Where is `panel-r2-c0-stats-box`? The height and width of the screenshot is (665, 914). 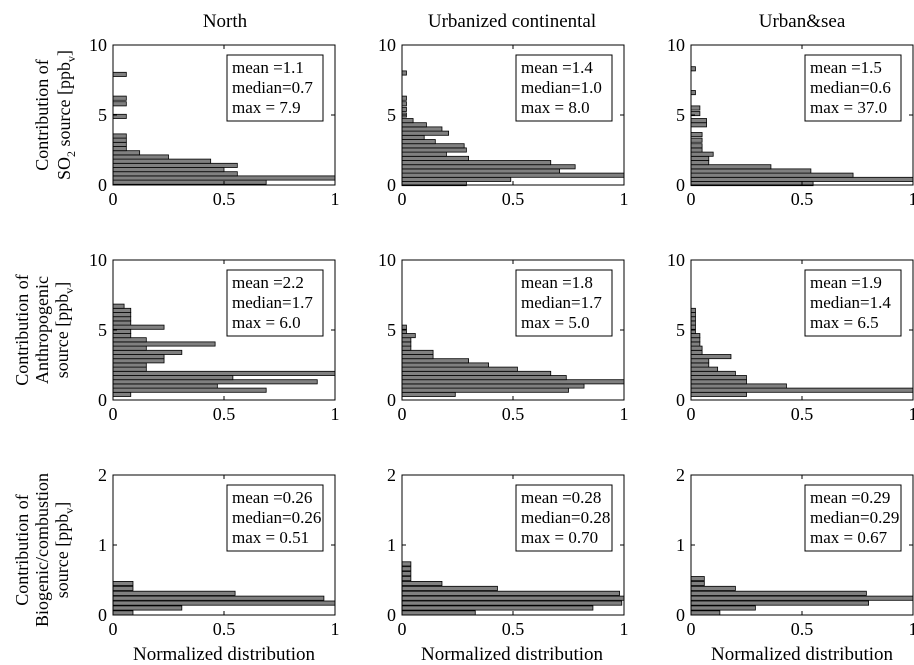
panel-r2-c0-stats-box is located at coordinates (275, 518).